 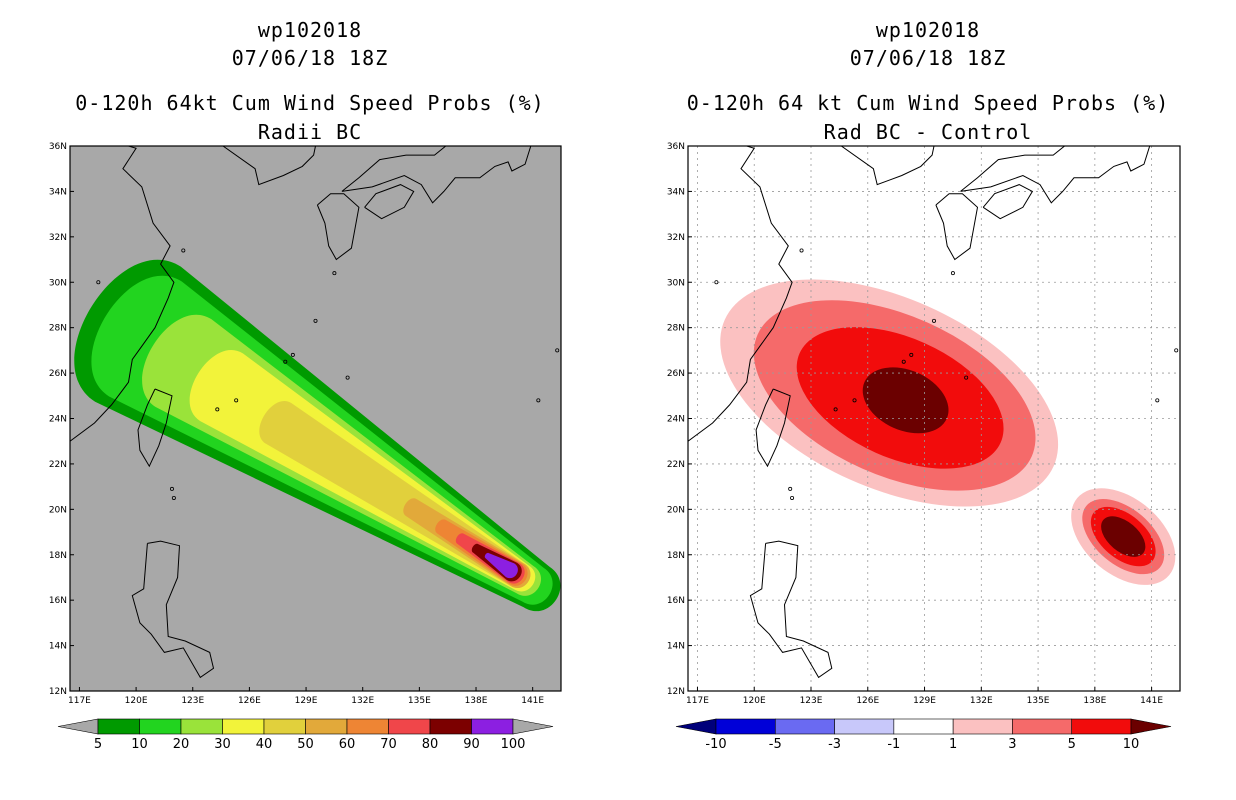 I want to click on left-xtick-label: 132E, so click(x=362, y=701).